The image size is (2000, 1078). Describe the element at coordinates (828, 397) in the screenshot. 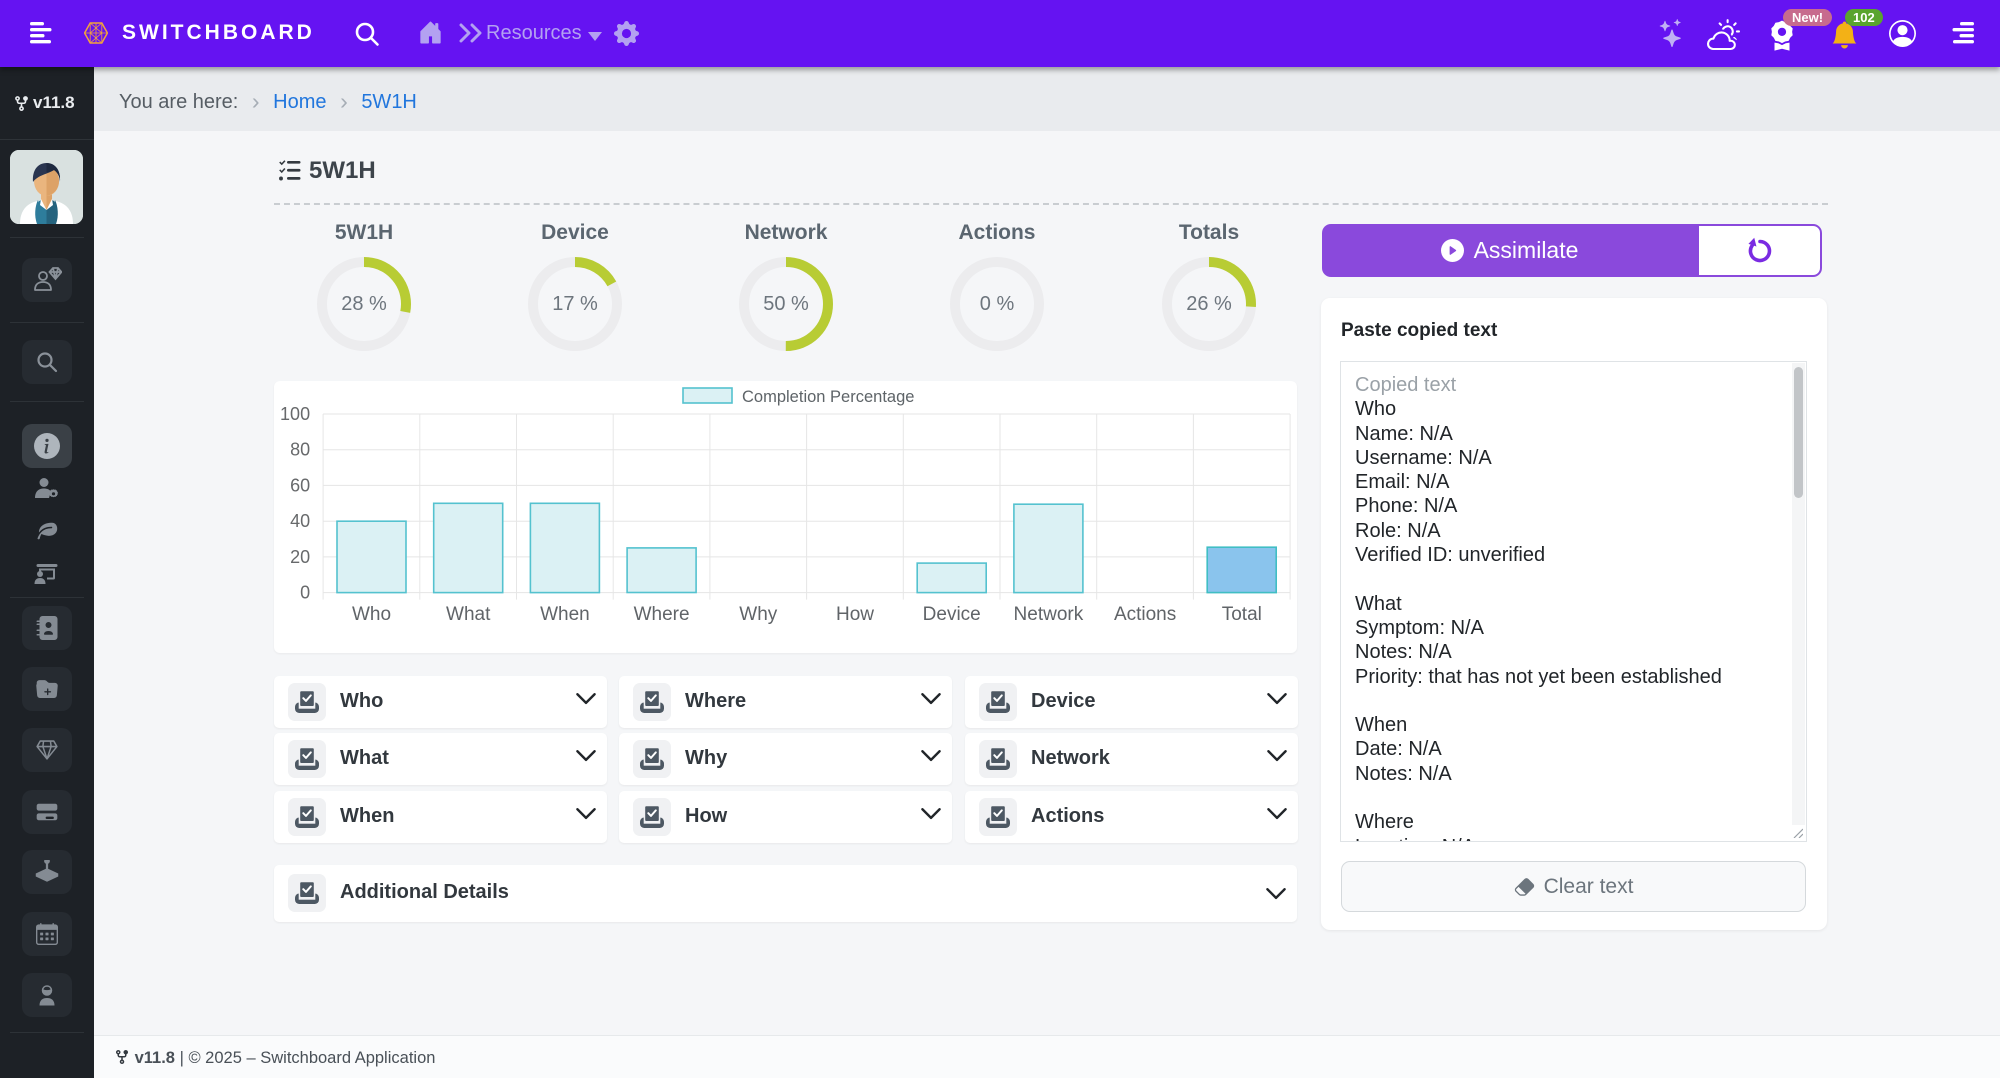

I see `svg-text: Completion Percentage` at that location.